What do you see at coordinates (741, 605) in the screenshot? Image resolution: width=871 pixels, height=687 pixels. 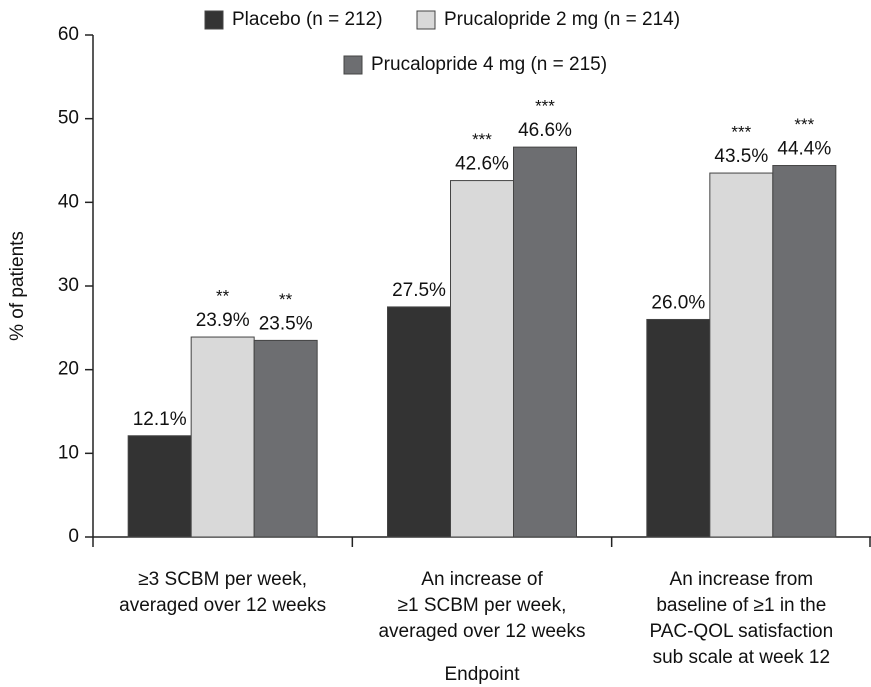 I see `x-tick-label: baseline of ≥1 in the` at bounding box center [741, 605].